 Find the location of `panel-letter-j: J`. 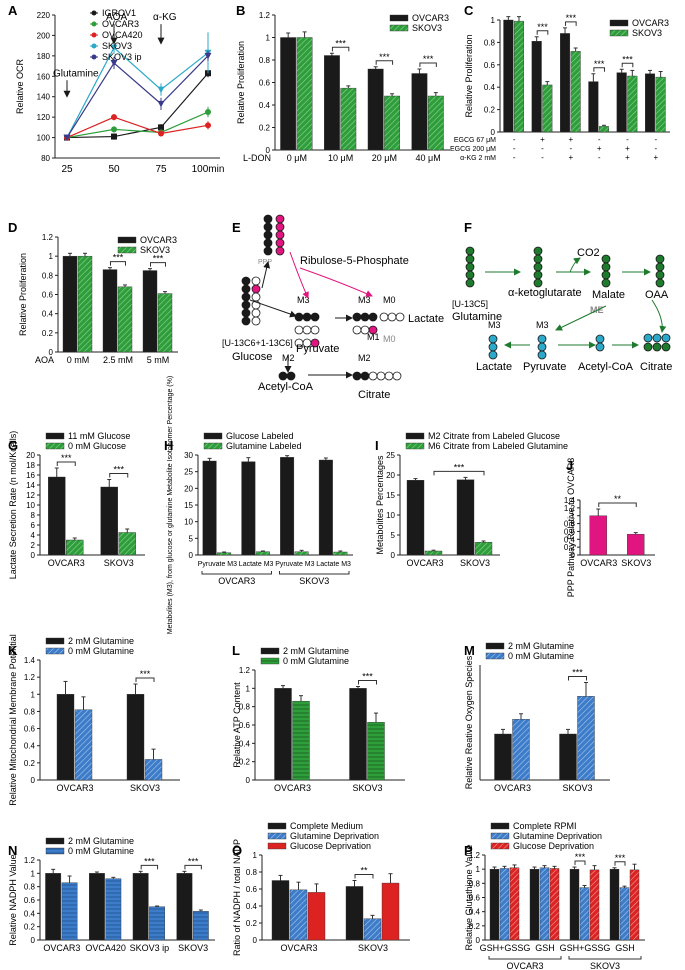

panel-letter-j: J is located at coordinates (569, 465).